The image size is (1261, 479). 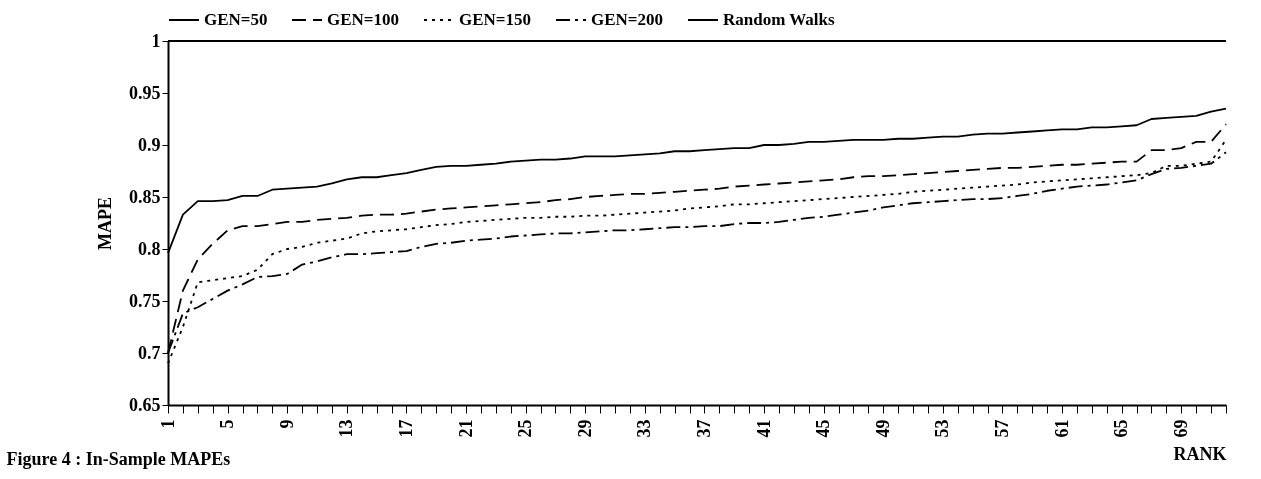 I want to click on y-axis-title: MAPE, so click(x=105, y=223).